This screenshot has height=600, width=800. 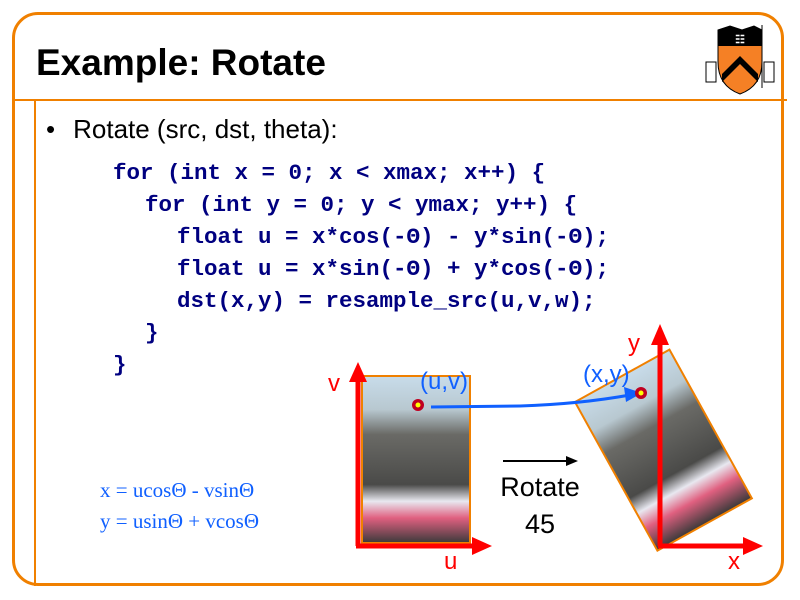 What do you see at coordinates (444, 381) in the screenshot?
I see `source-point-label: (u,v)` at bounding box center [444, 381].